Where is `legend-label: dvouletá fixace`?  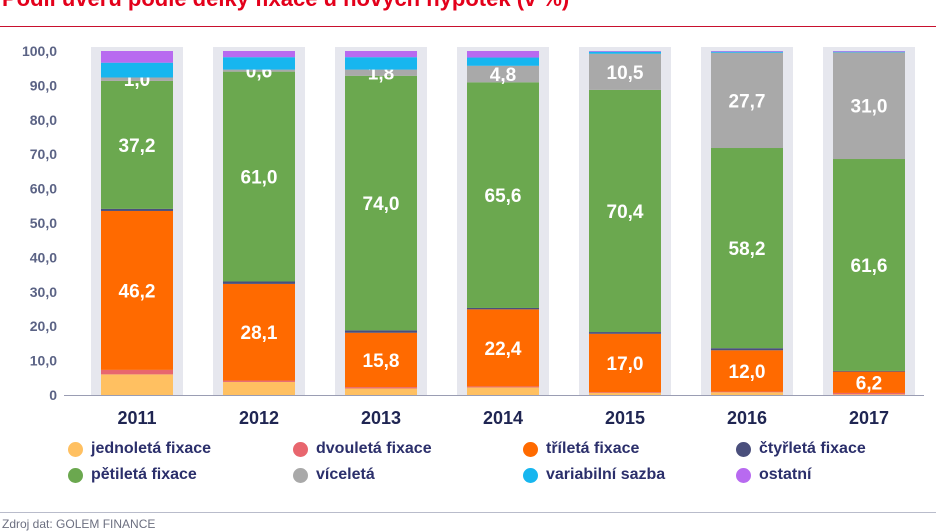
legend-label: dvouletá fixace is located at coordinates (374, 448).